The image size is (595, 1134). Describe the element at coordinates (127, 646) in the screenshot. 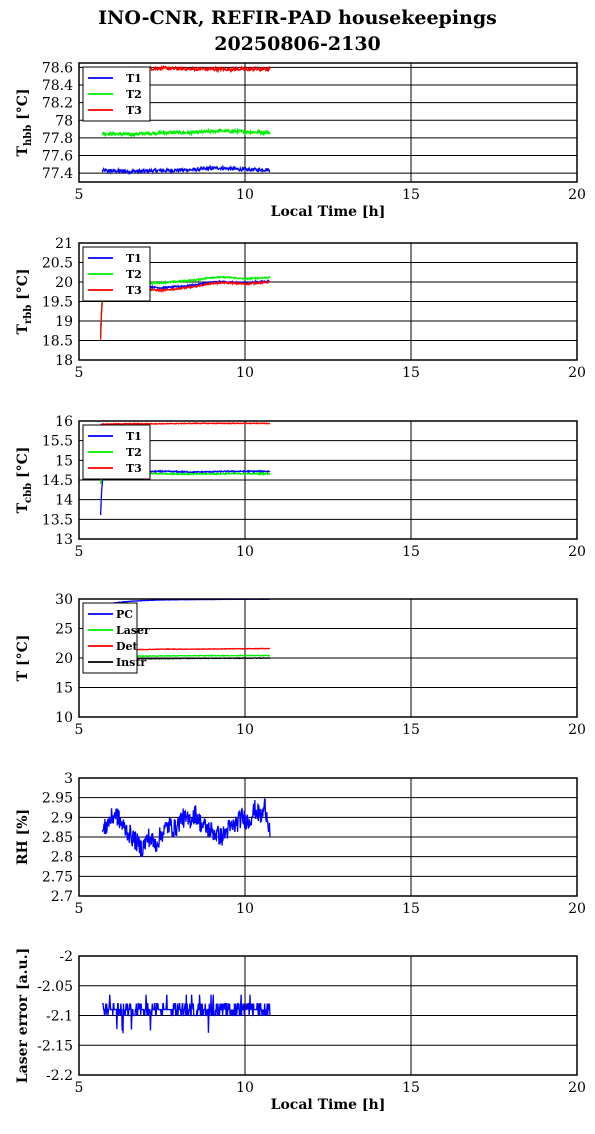

I see `legend-label: Det` at that location.